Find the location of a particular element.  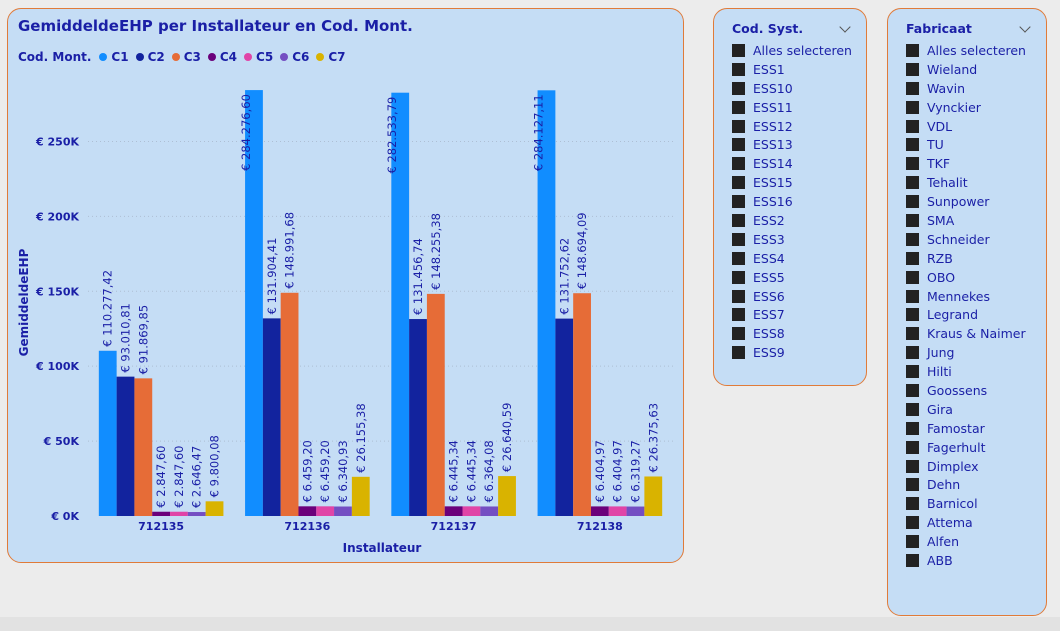

slicer-item: Alfen is located at coordinates (966, 541).